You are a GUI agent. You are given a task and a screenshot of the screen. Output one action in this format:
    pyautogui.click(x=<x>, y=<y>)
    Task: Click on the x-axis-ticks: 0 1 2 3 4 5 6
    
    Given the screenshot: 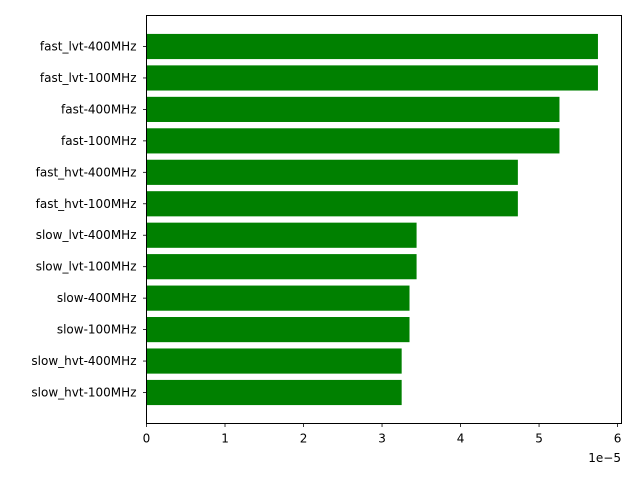 What is the action you would take?
    pyautogui.click(x=382, y=434)
    